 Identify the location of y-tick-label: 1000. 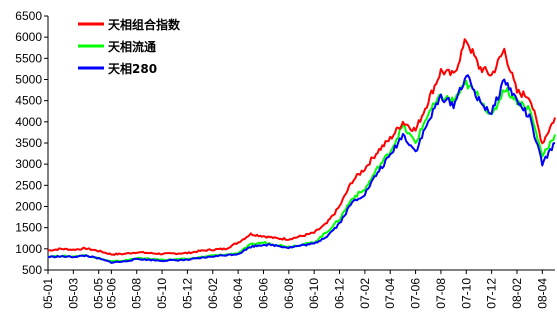
(28, 249).